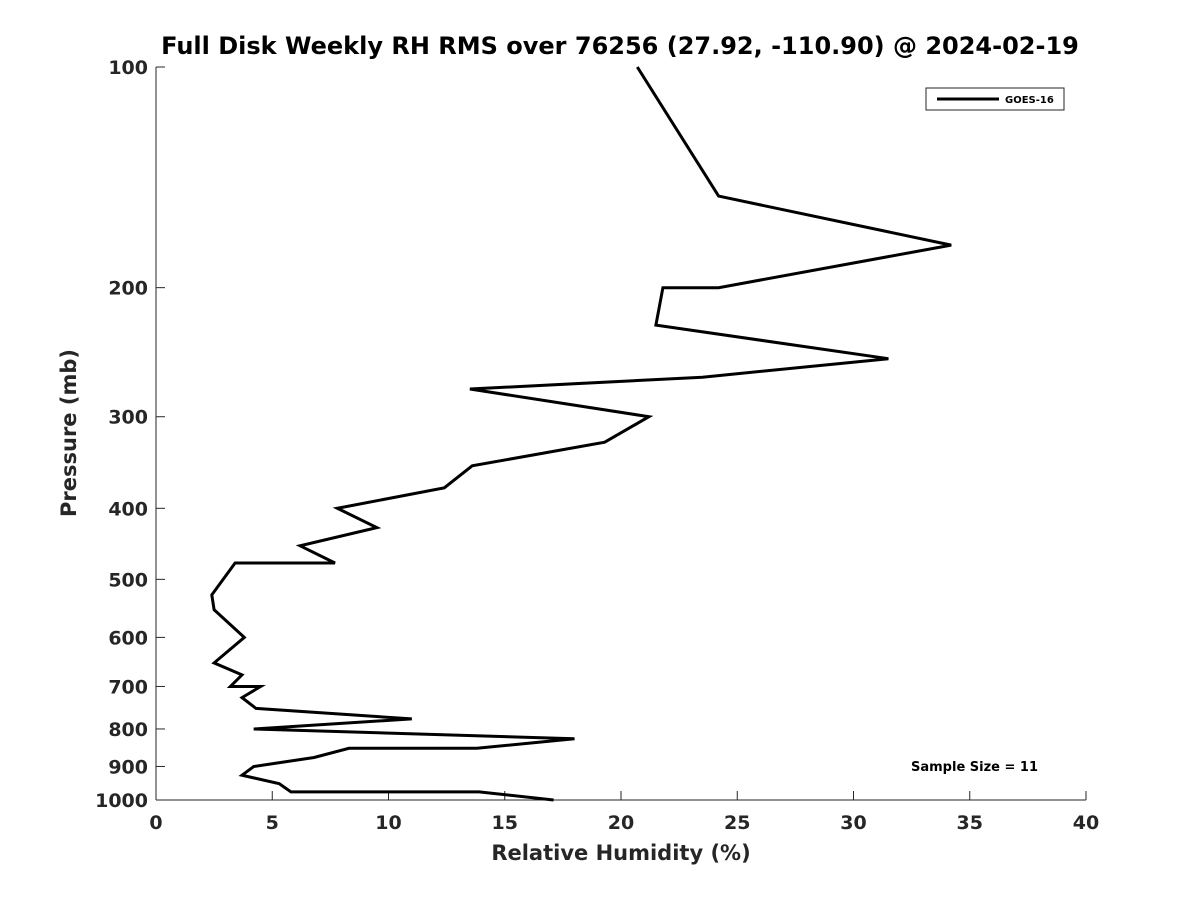 This screenshot has height=900, width=1200. What do you see at coordinates (128, 580) in the screenshot?
I see `y-tick-label: 500` at bounding box center [128, 580].